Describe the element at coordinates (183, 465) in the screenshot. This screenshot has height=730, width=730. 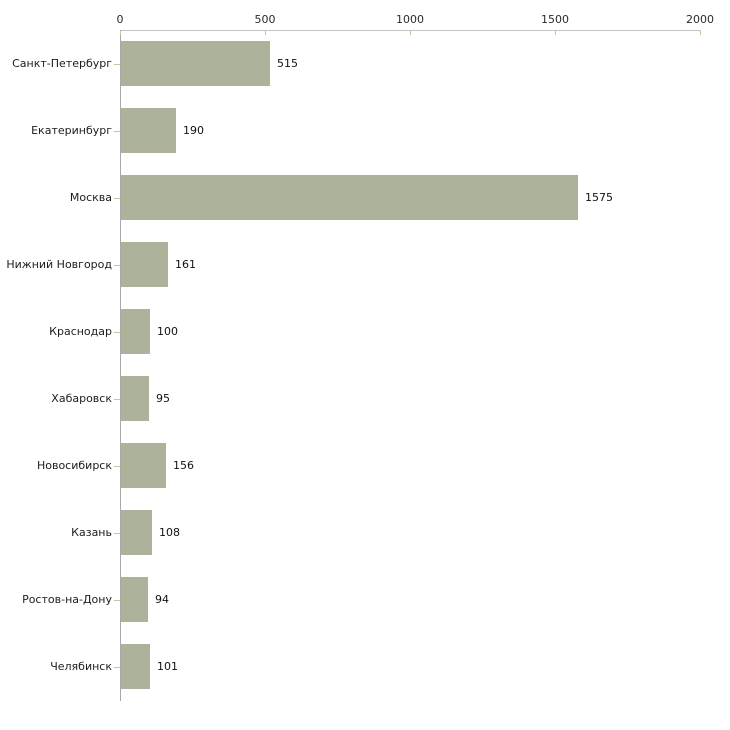
I see `value-label: 156` at that location.